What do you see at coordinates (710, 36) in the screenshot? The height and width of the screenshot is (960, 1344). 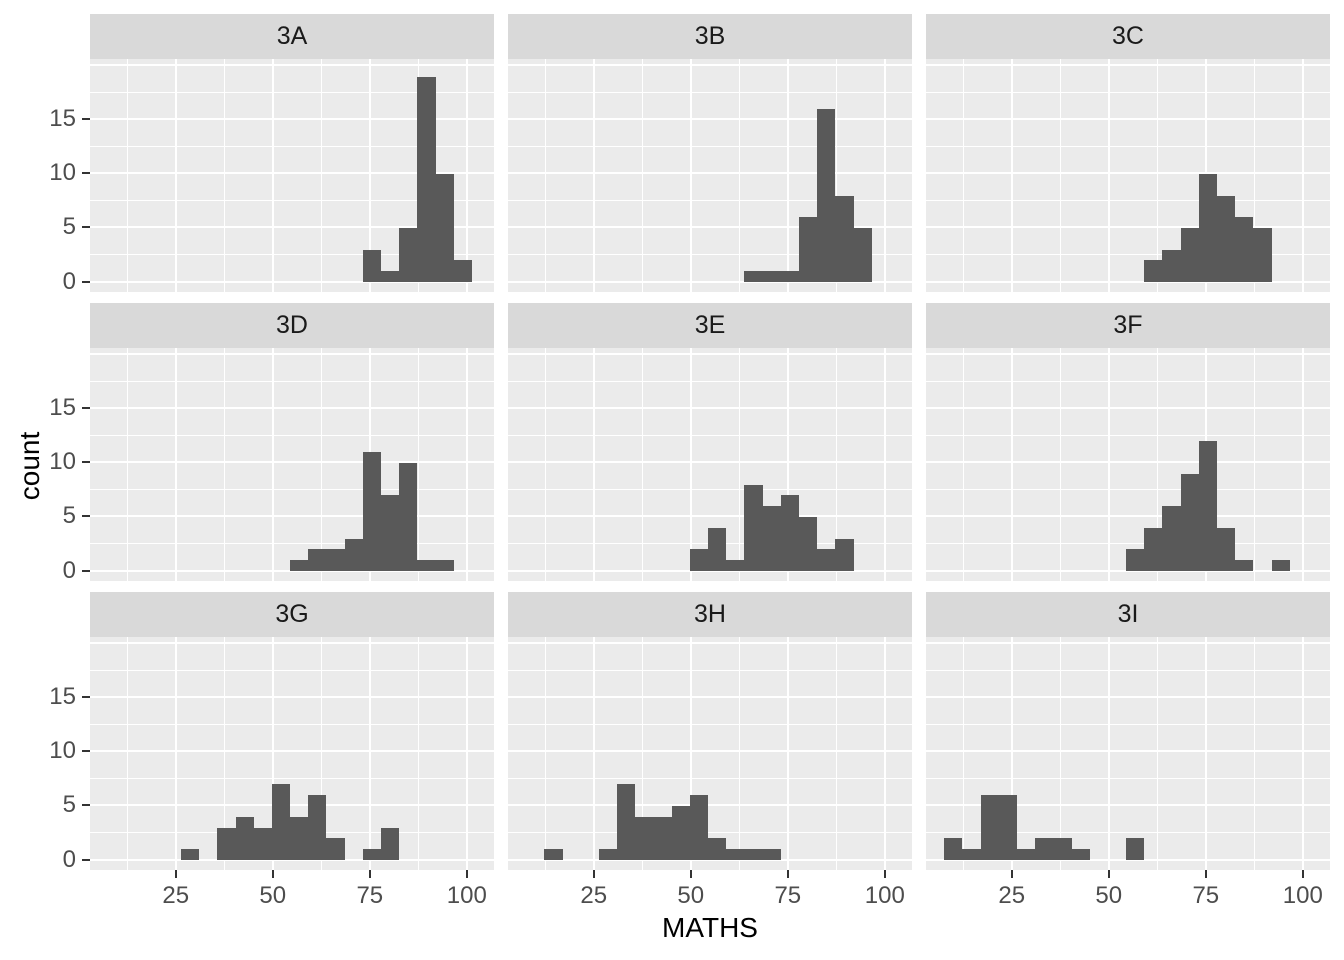 I see `facet-strip-3b: 3B` at bounding box center [710, 36].